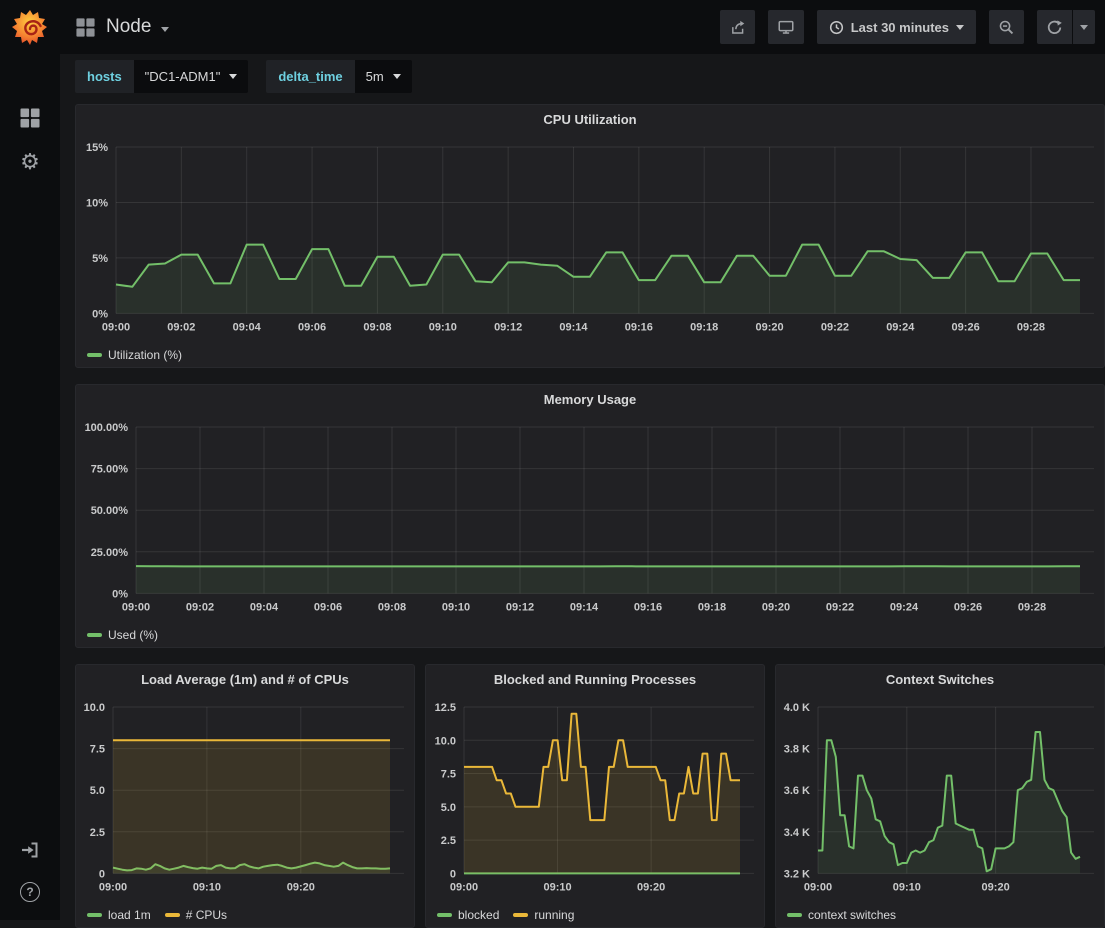 The height and width of the screenshot is (928, 1105). Describe the element at coordinates (375, 76) in the screenshot. I see `variable-delta-time-value: 5m` at that location.